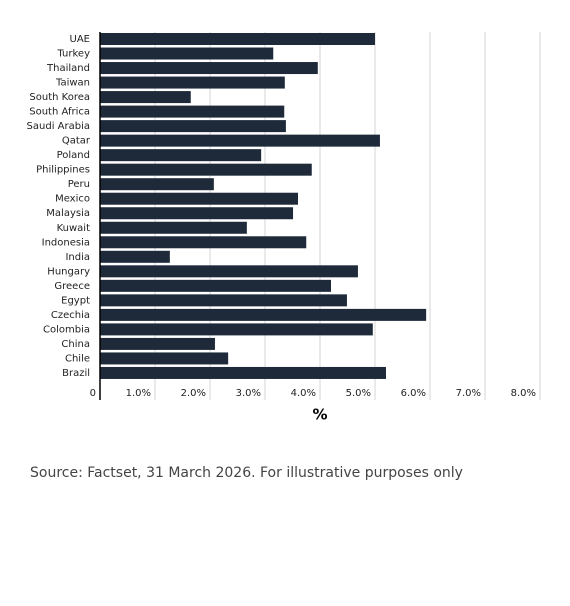 Image resolution: width=570 pixels, height=606 pixels. What do you see at coordinates (66, 242) in the screenshot?
I see `y-tick-label: Indonesia` at bounding box center [66, 242].